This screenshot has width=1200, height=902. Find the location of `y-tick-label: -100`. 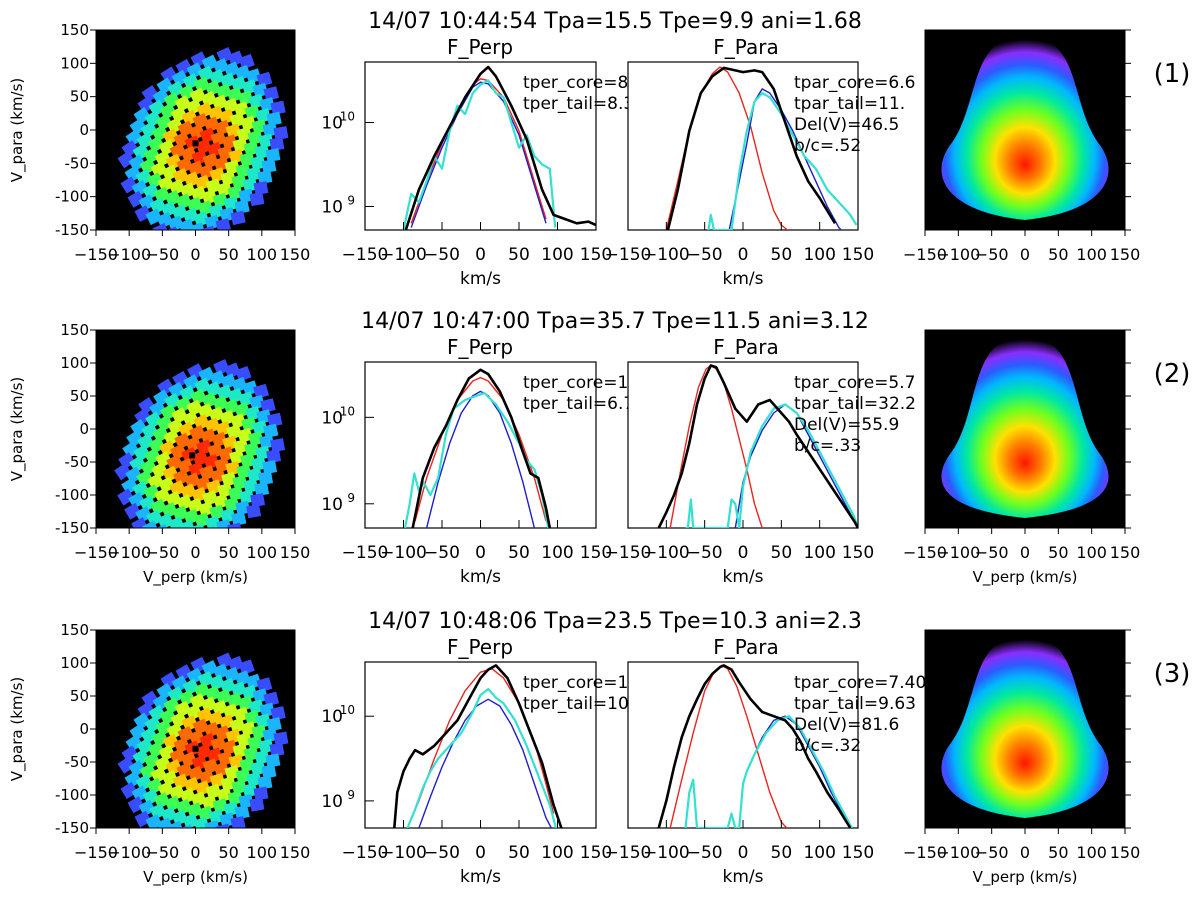

y-tick-label: -100 is located at coordinates (72, 495).